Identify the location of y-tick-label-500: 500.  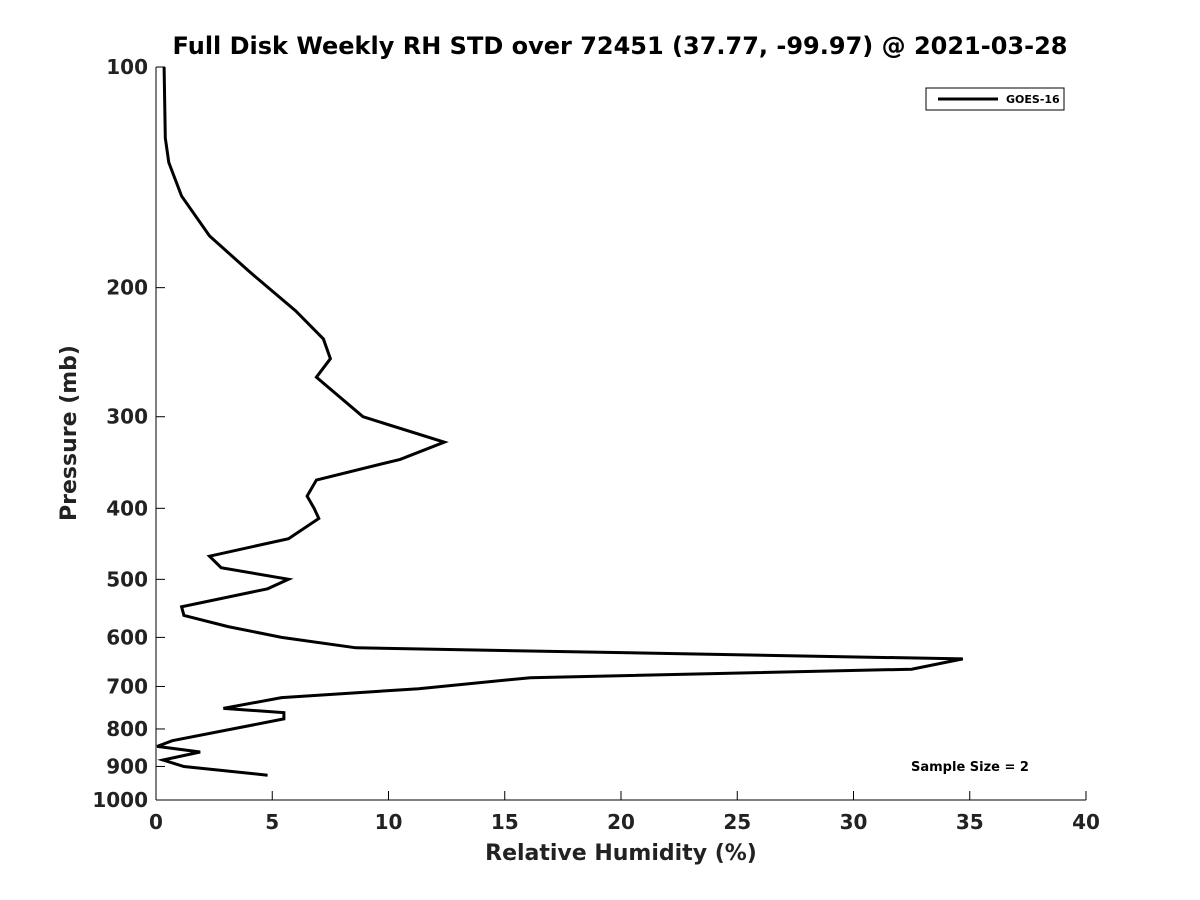
(127, 579).